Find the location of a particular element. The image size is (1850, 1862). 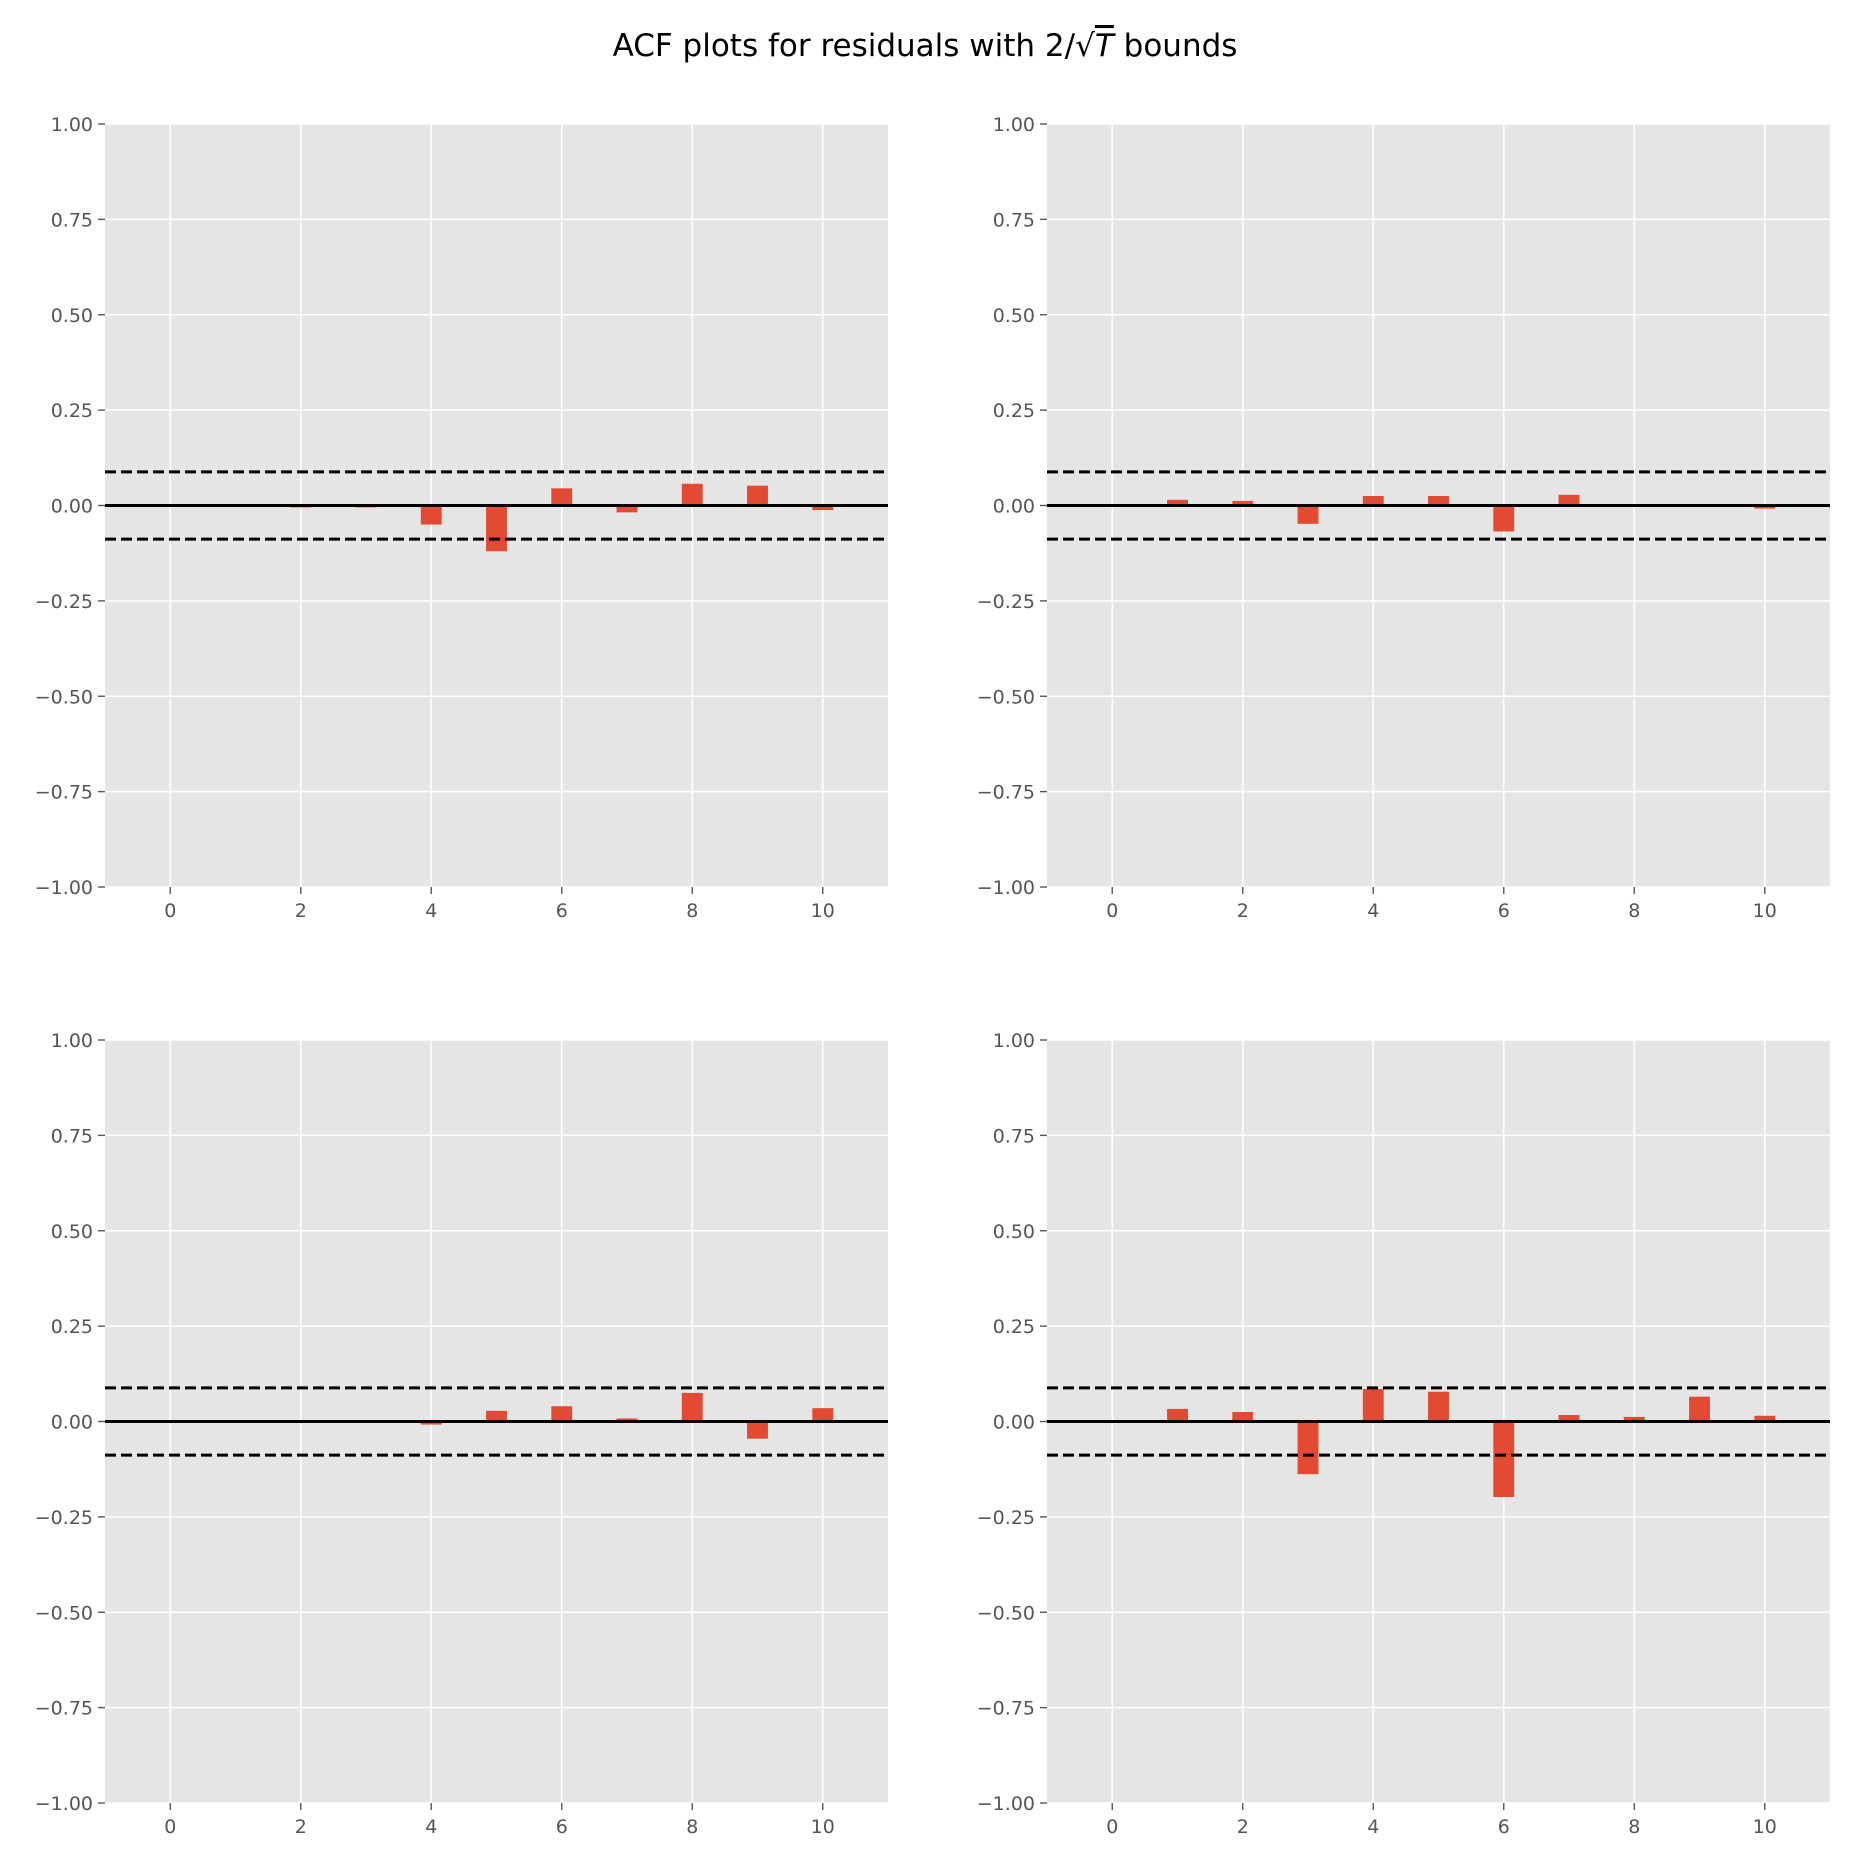

figure-title-prefix: ACF plots for residuals with 2/ is located at coordinates (844, 46).